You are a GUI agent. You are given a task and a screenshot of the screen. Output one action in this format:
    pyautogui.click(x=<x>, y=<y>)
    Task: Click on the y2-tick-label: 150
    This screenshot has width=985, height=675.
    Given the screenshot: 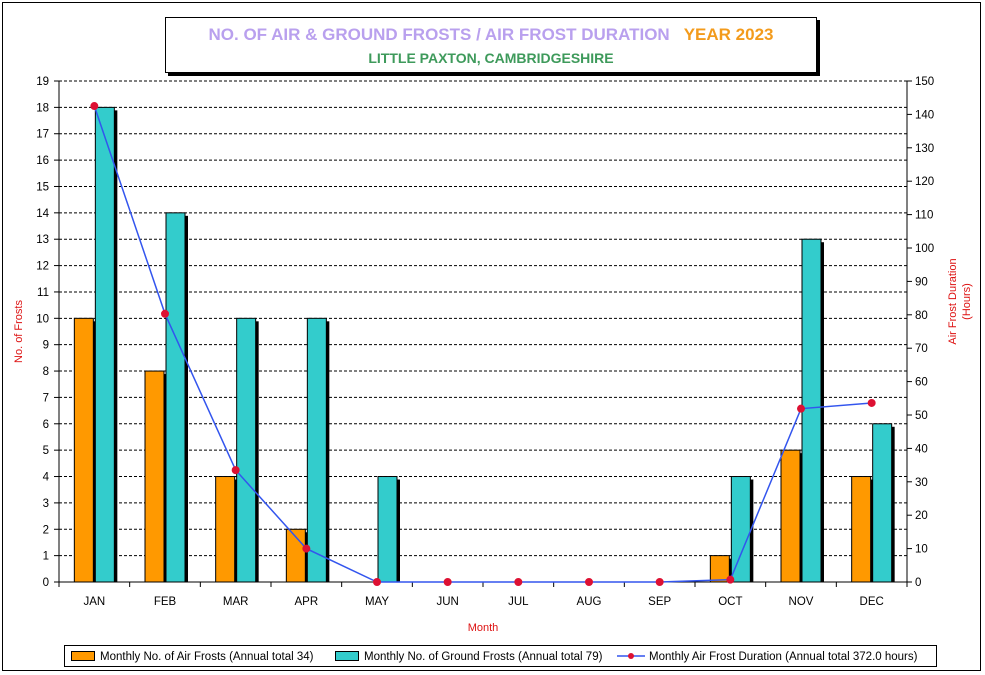 What is the action you would take?
    pyautogui.click(x=924, y=82)
    